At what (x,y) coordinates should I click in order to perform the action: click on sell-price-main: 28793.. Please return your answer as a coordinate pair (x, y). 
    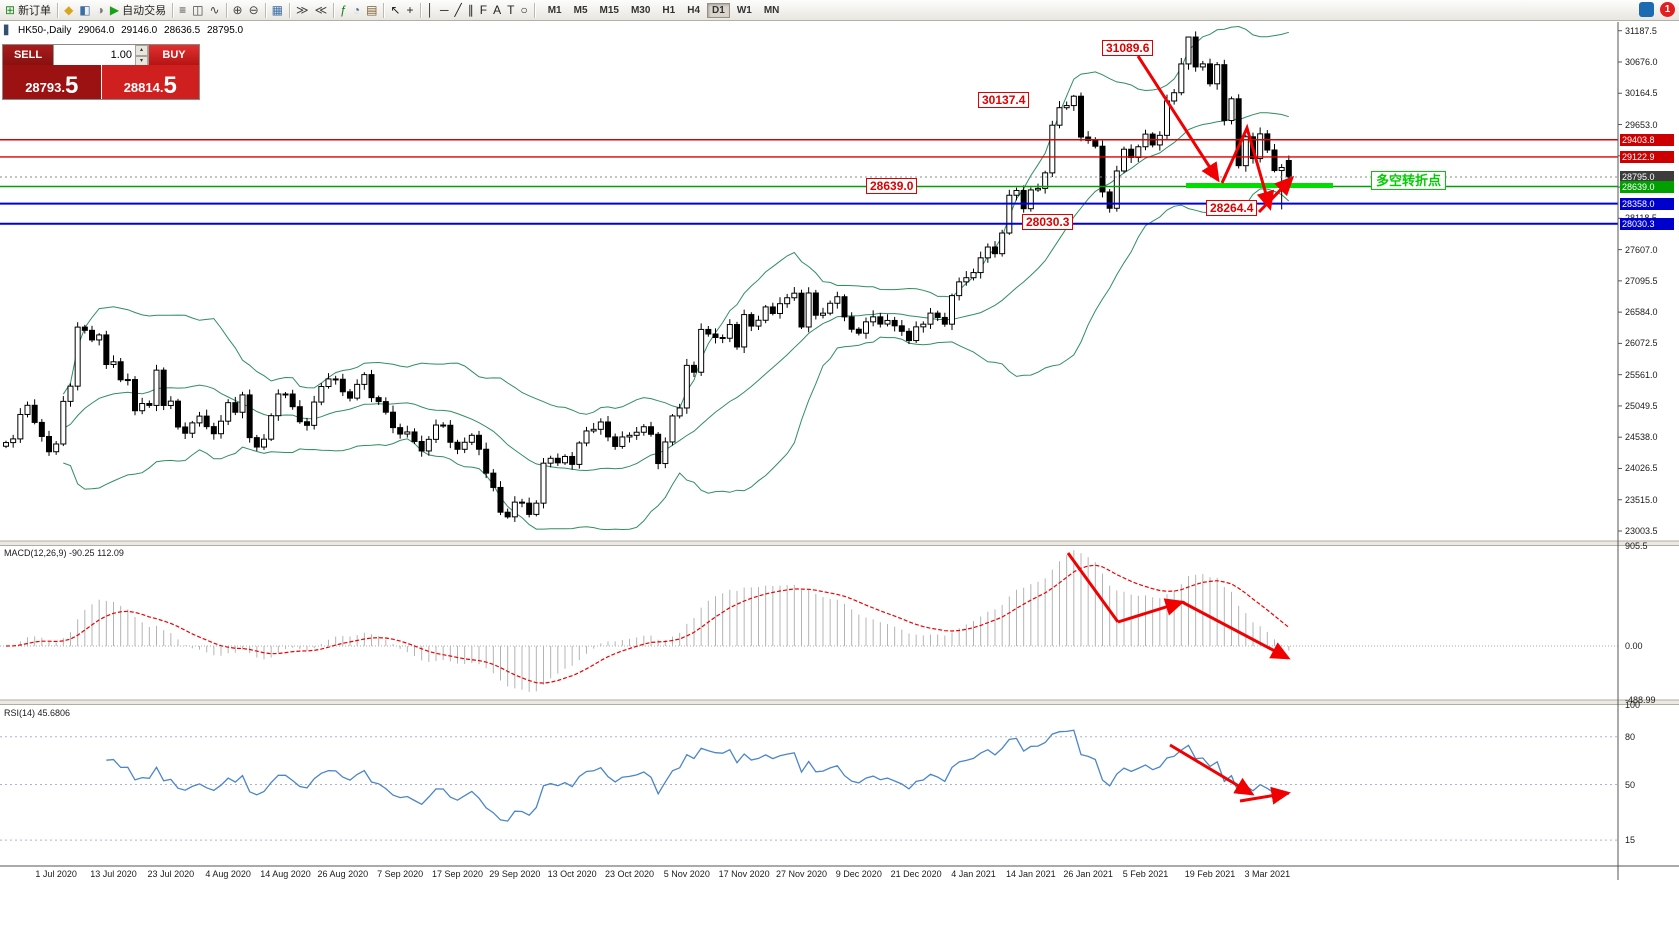
    Looking at the image, I should click on (45, 87).